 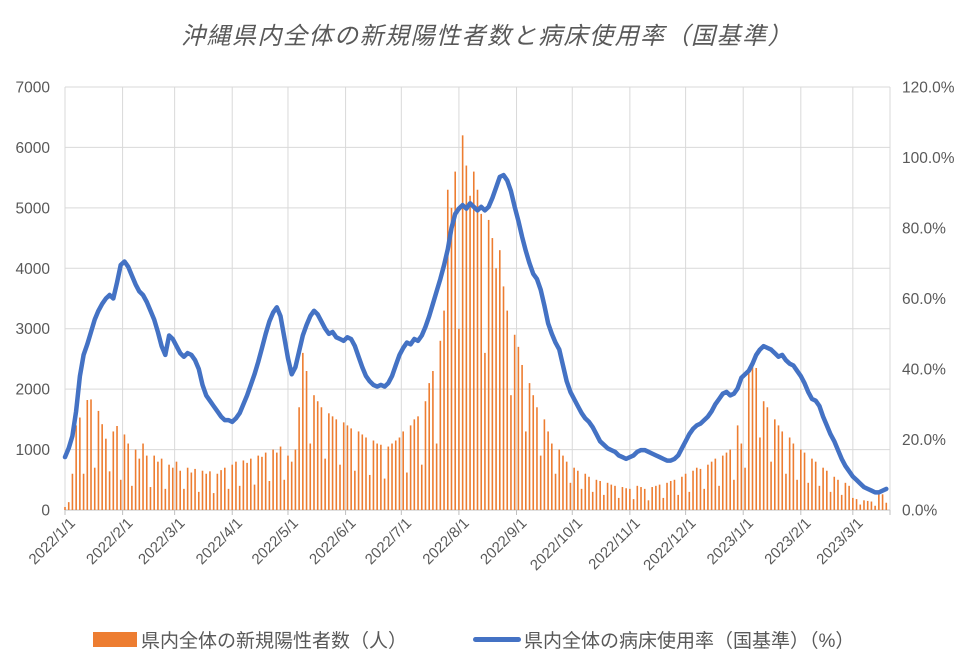 What do you see at coordinates (109, 541) in the screenshot?
I see `svg-text: 2022/2/1` at bounding box center [109, 541].